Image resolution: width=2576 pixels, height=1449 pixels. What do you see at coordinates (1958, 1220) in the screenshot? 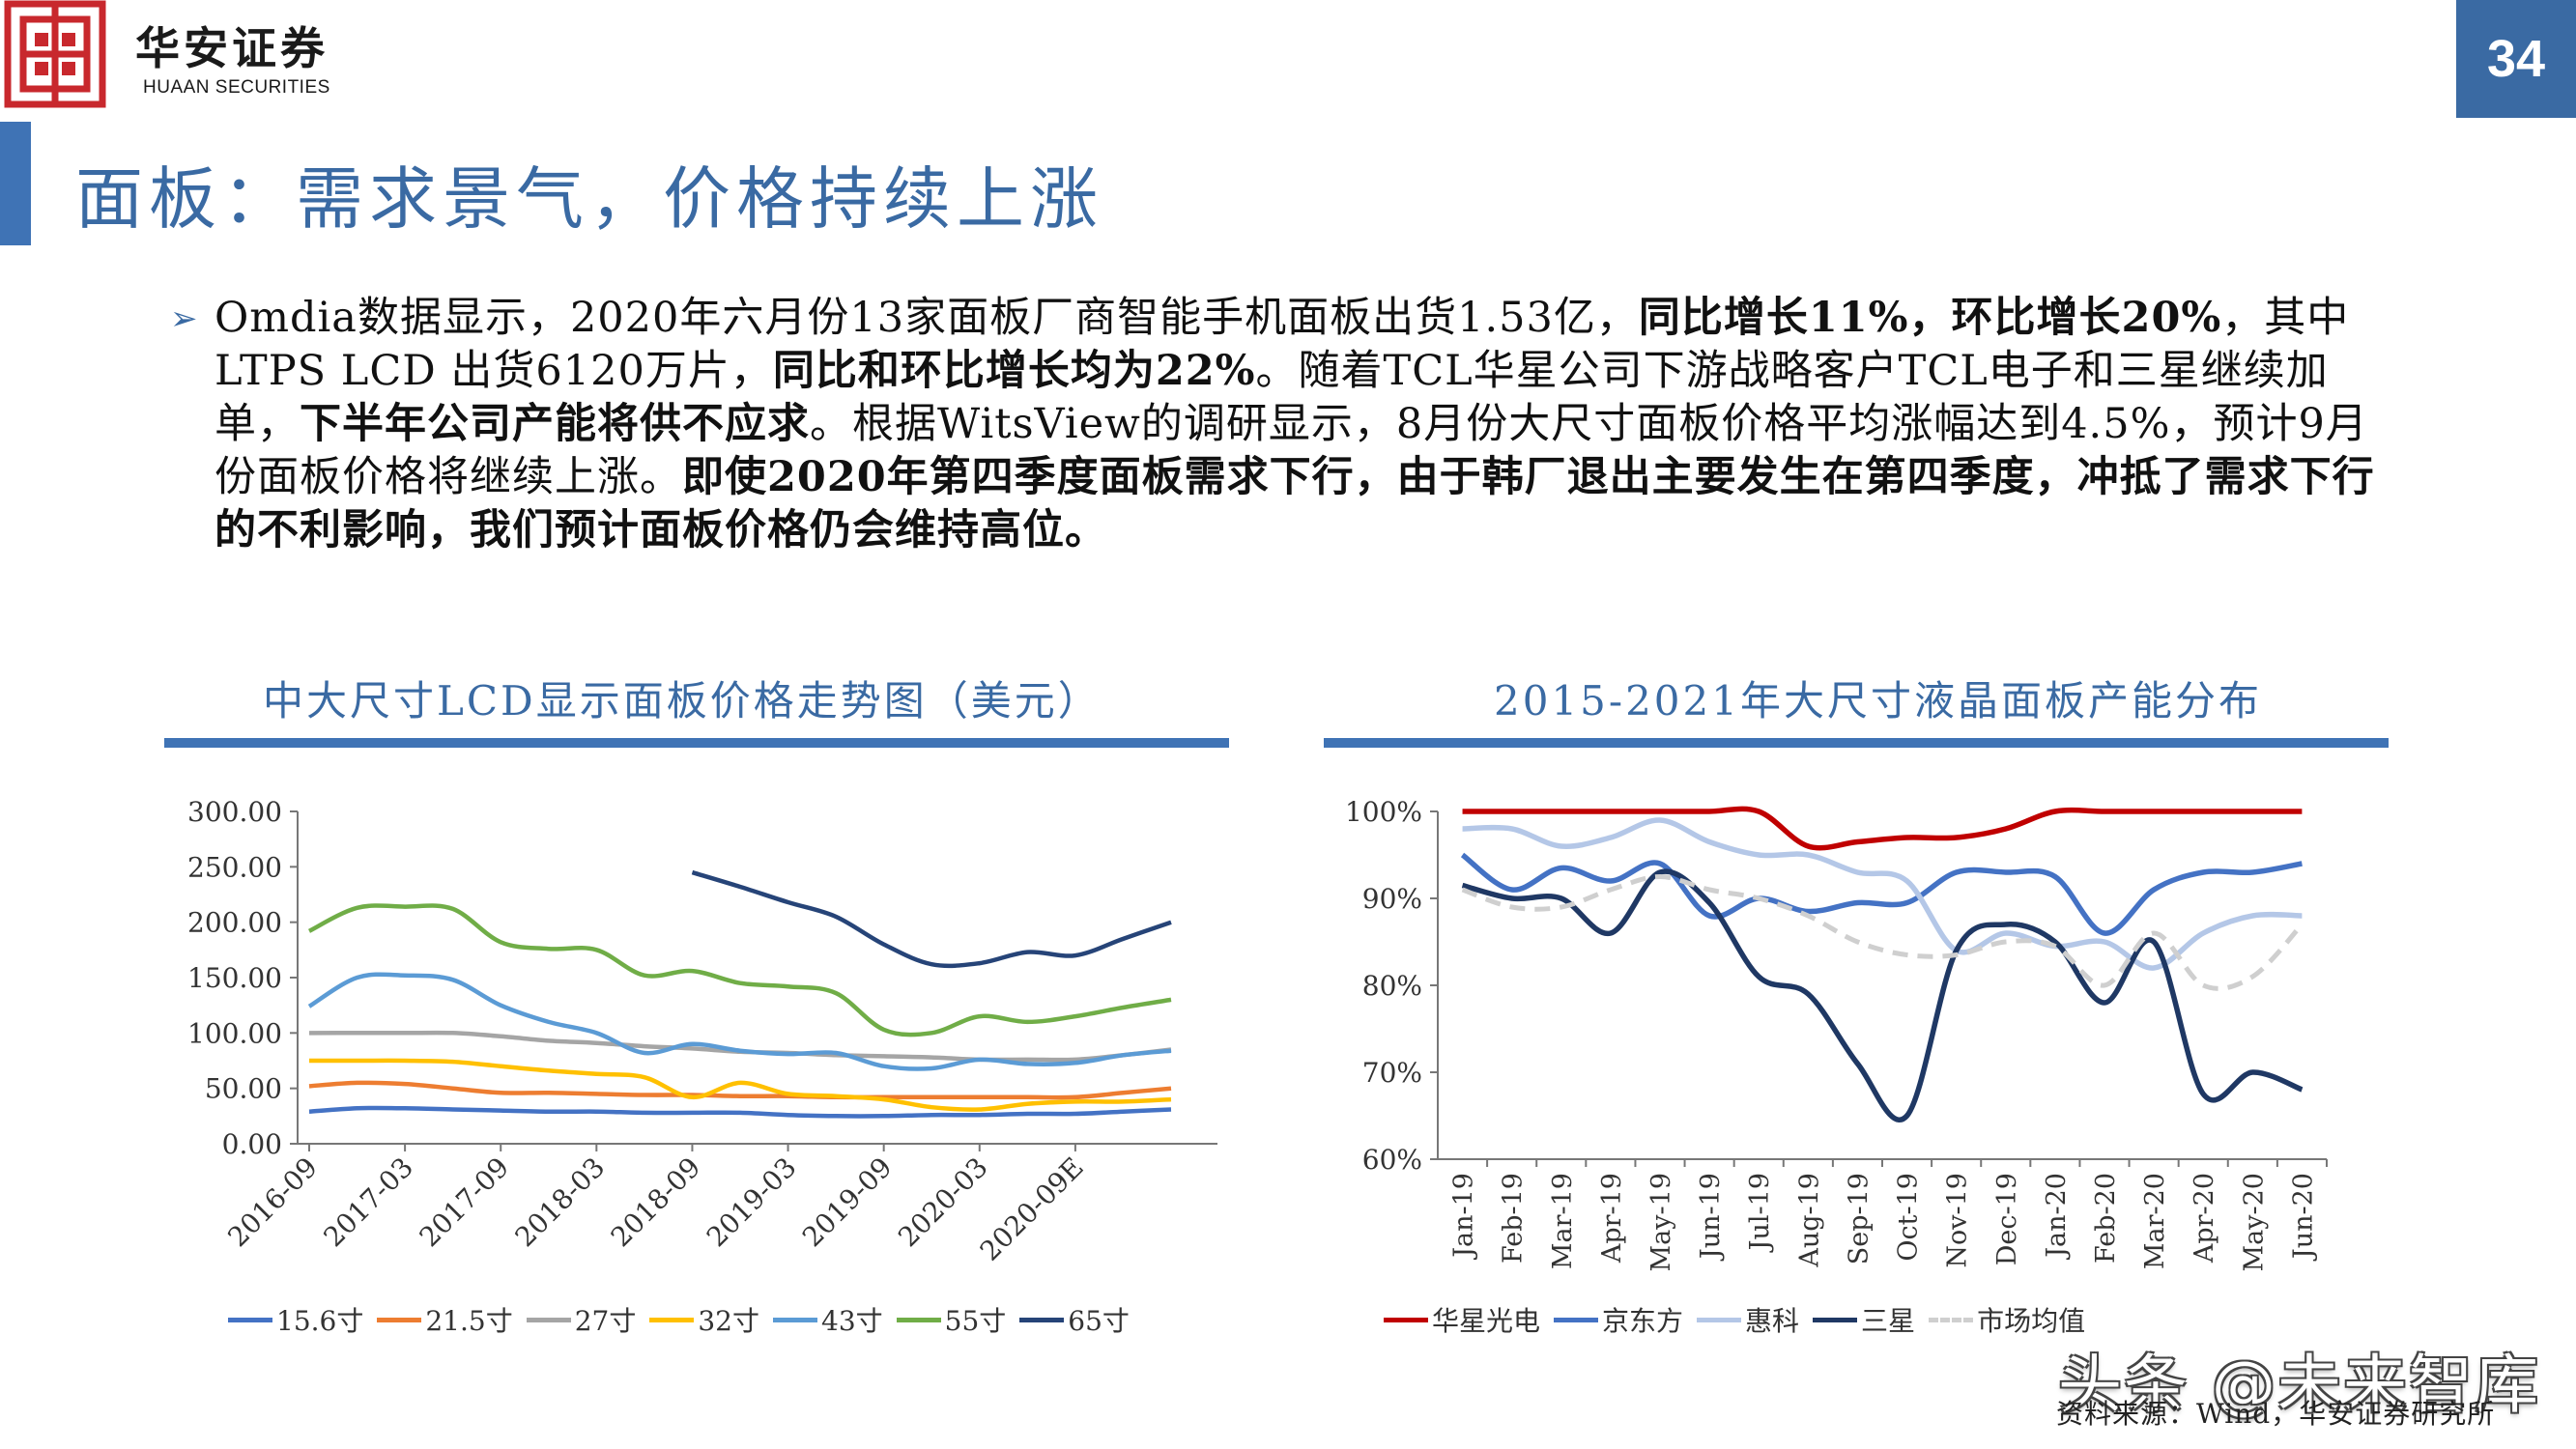
I see `x-tick-label: Nov-19` at bounding box center [1958, 1220].